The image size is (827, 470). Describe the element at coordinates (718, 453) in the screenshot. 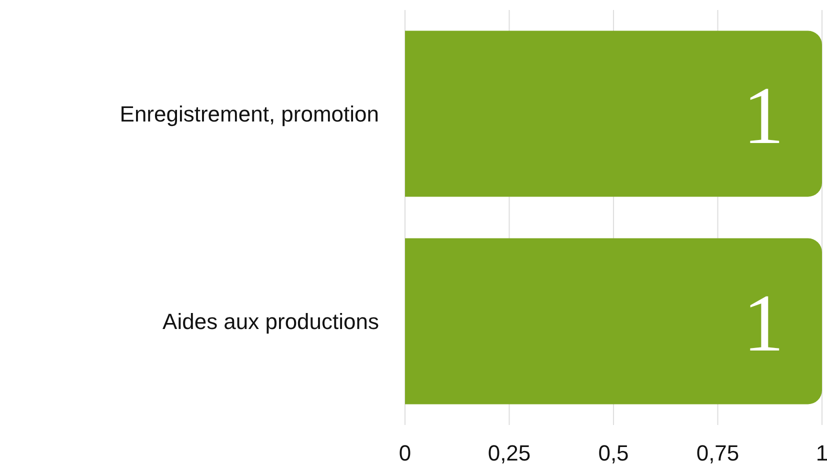

I see `x-tick-label: 0,75` at that location.